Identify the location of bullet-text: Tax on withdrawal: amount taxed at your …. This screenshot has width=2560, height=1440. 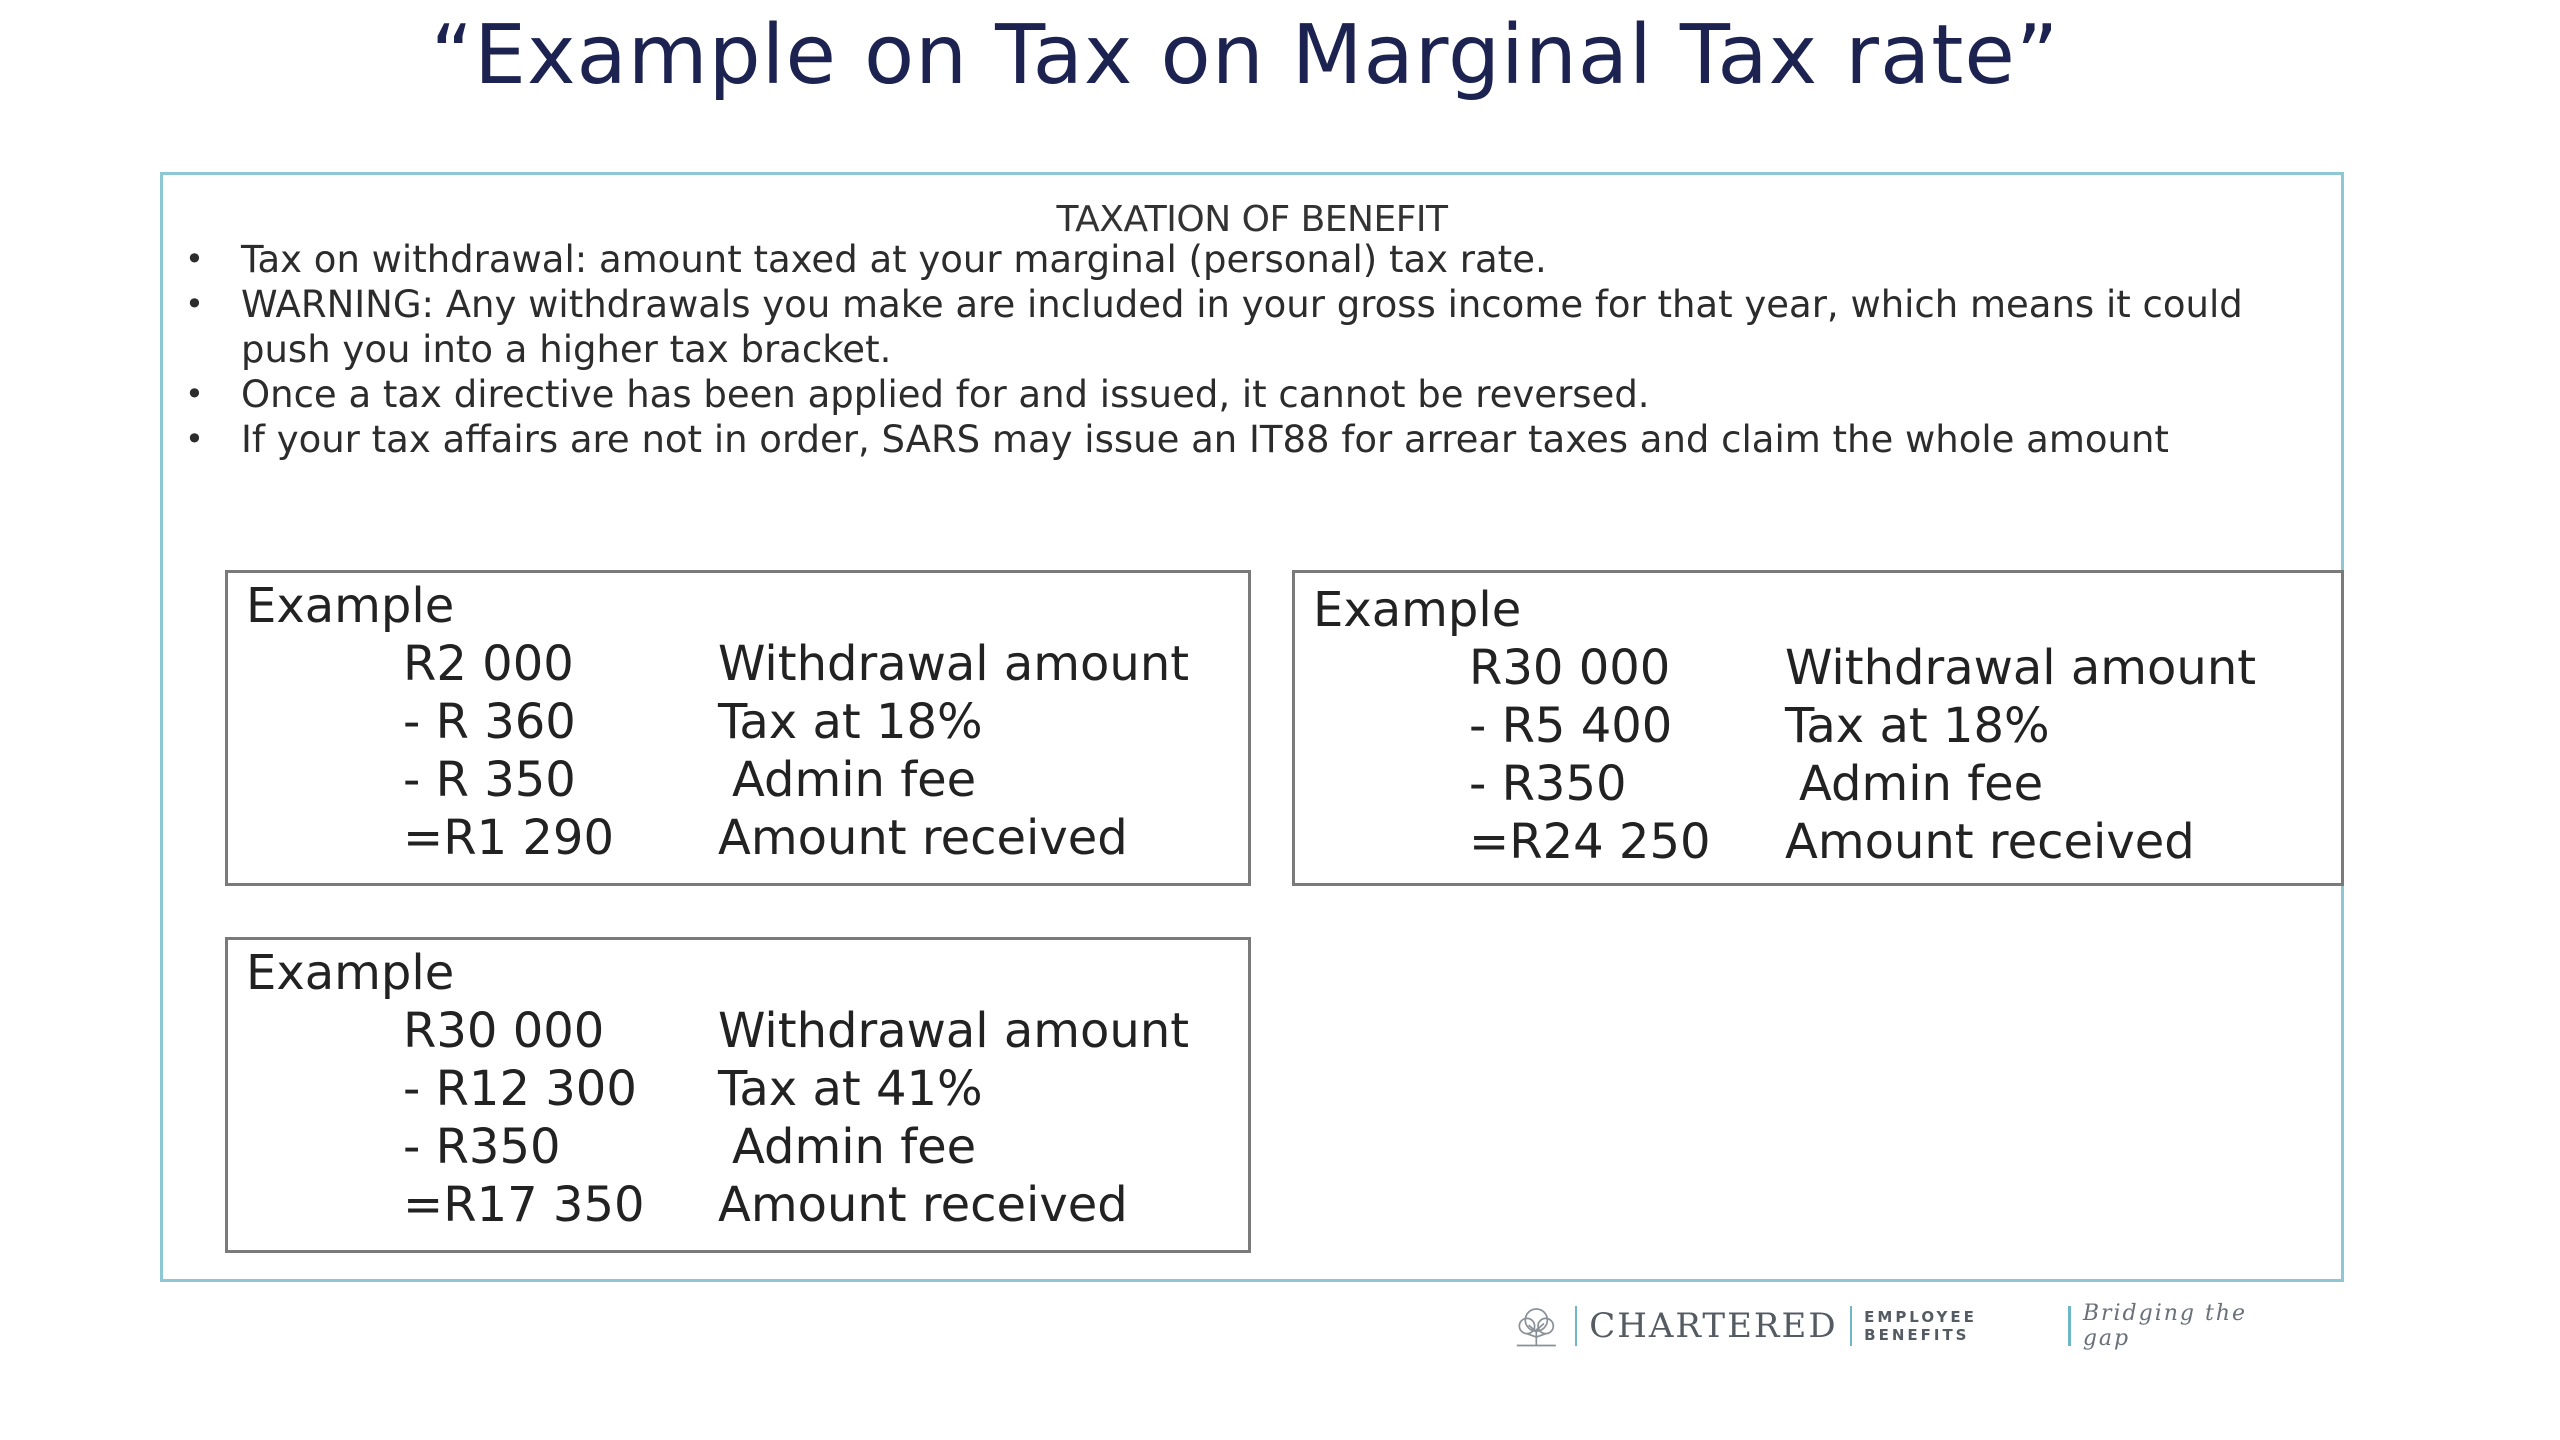
(894, 259).